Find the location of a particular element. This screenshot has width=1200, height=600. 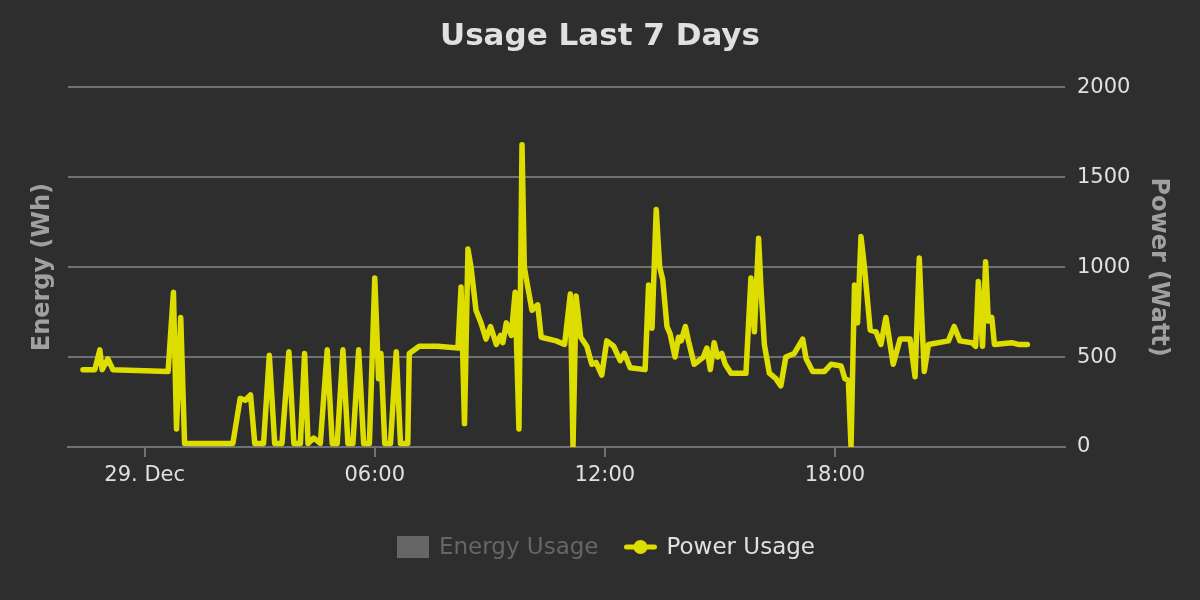

y2-tick-label: 0 is located at coordinates (1084, 445).